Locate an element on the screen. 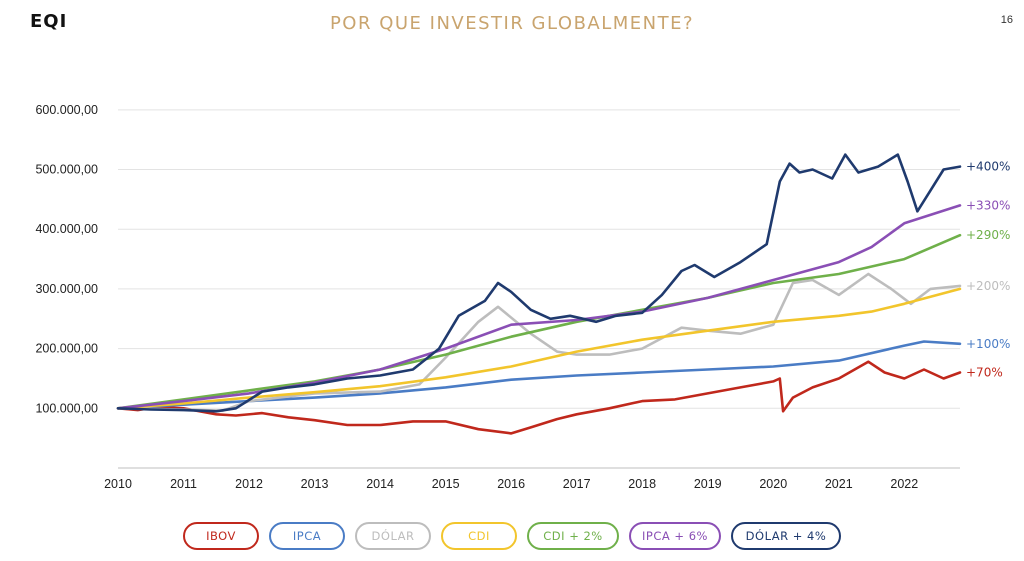  legend-item-ibov: IBOV is located at coordinates (221, 536).